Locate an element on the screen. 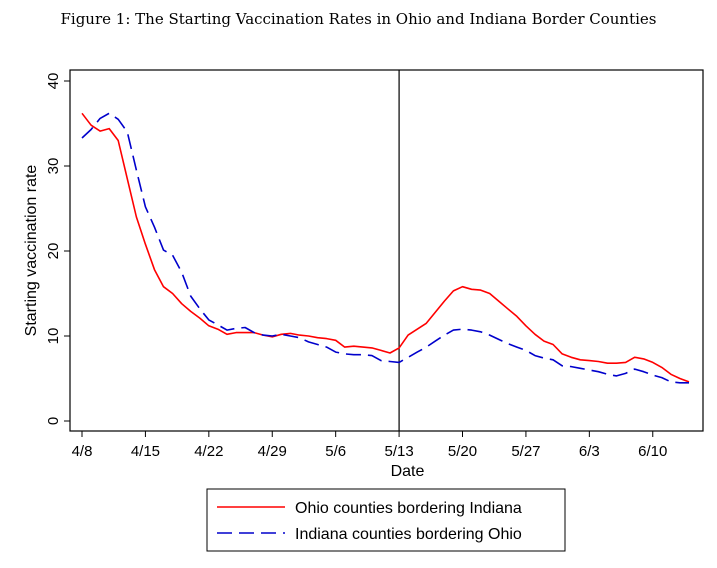 The height and width of the screenshot is (568, 717). x-tick-label: 4/15 is located at coordinates (145, 451).